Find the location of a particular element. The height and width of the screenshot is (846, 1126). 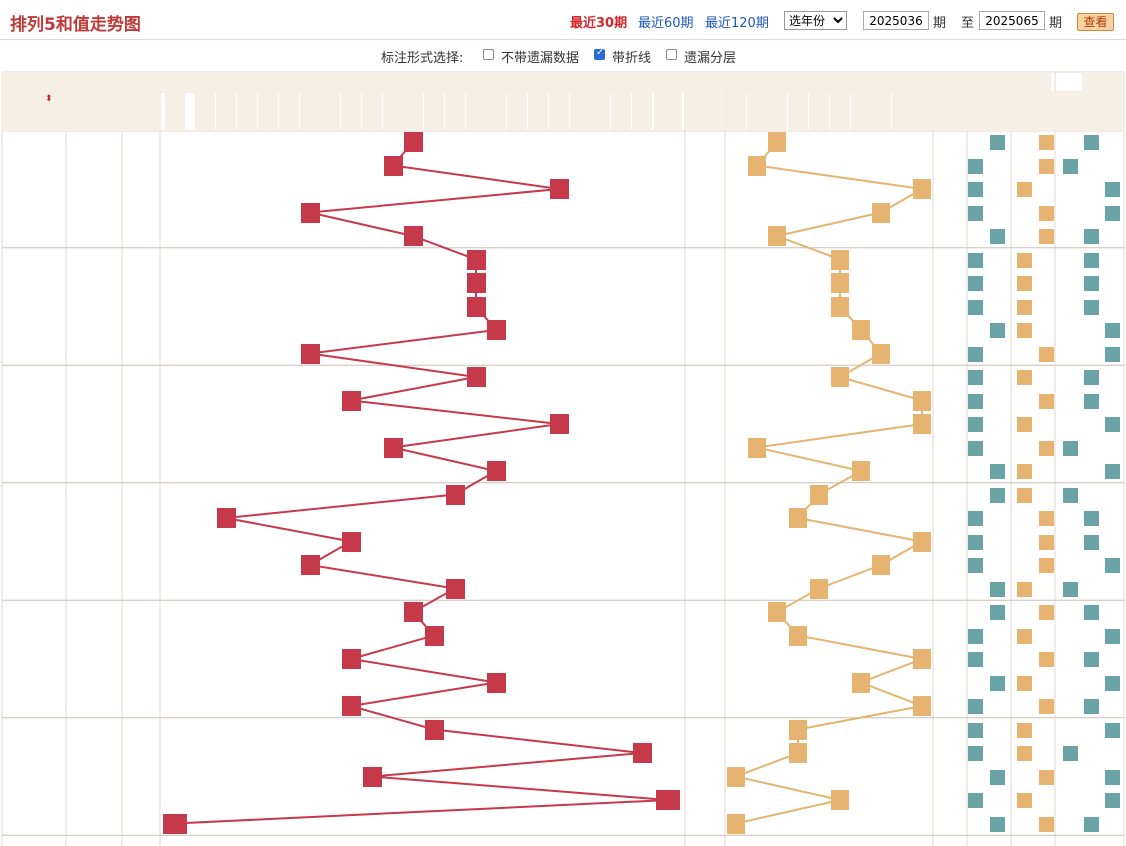

polyline-checkbox is located at coordinates (599, 53).